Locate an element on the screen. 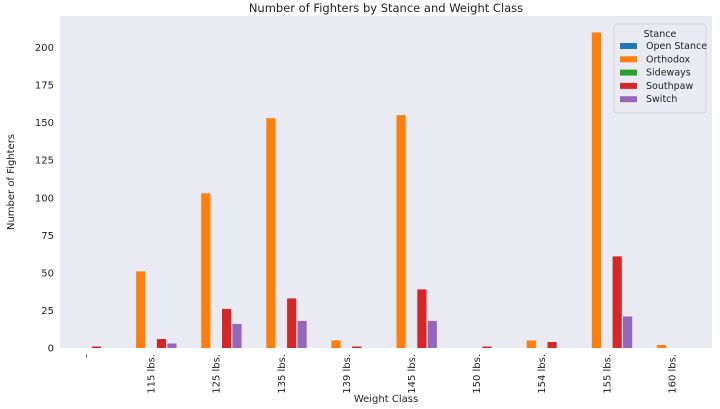  legend-label: Orthodox is located at coordinates (668, 59).